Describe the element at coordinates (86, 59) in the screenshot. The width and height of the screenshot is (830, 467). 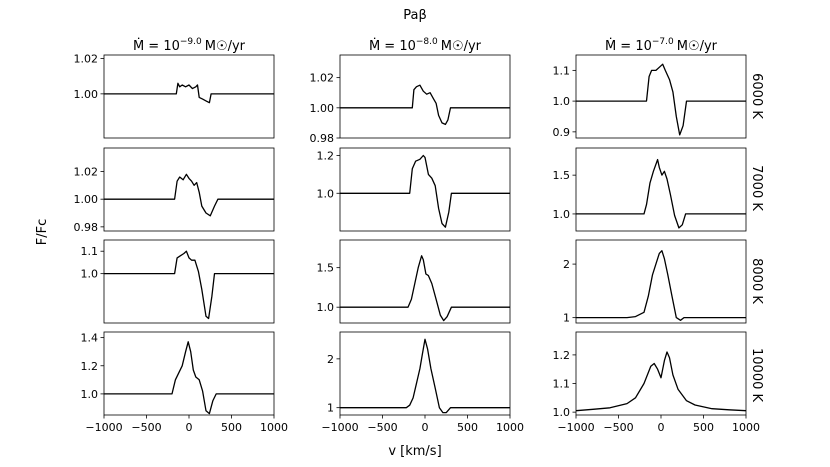
I see `ytick-label-r1-c1-1: 1.02` at that location.